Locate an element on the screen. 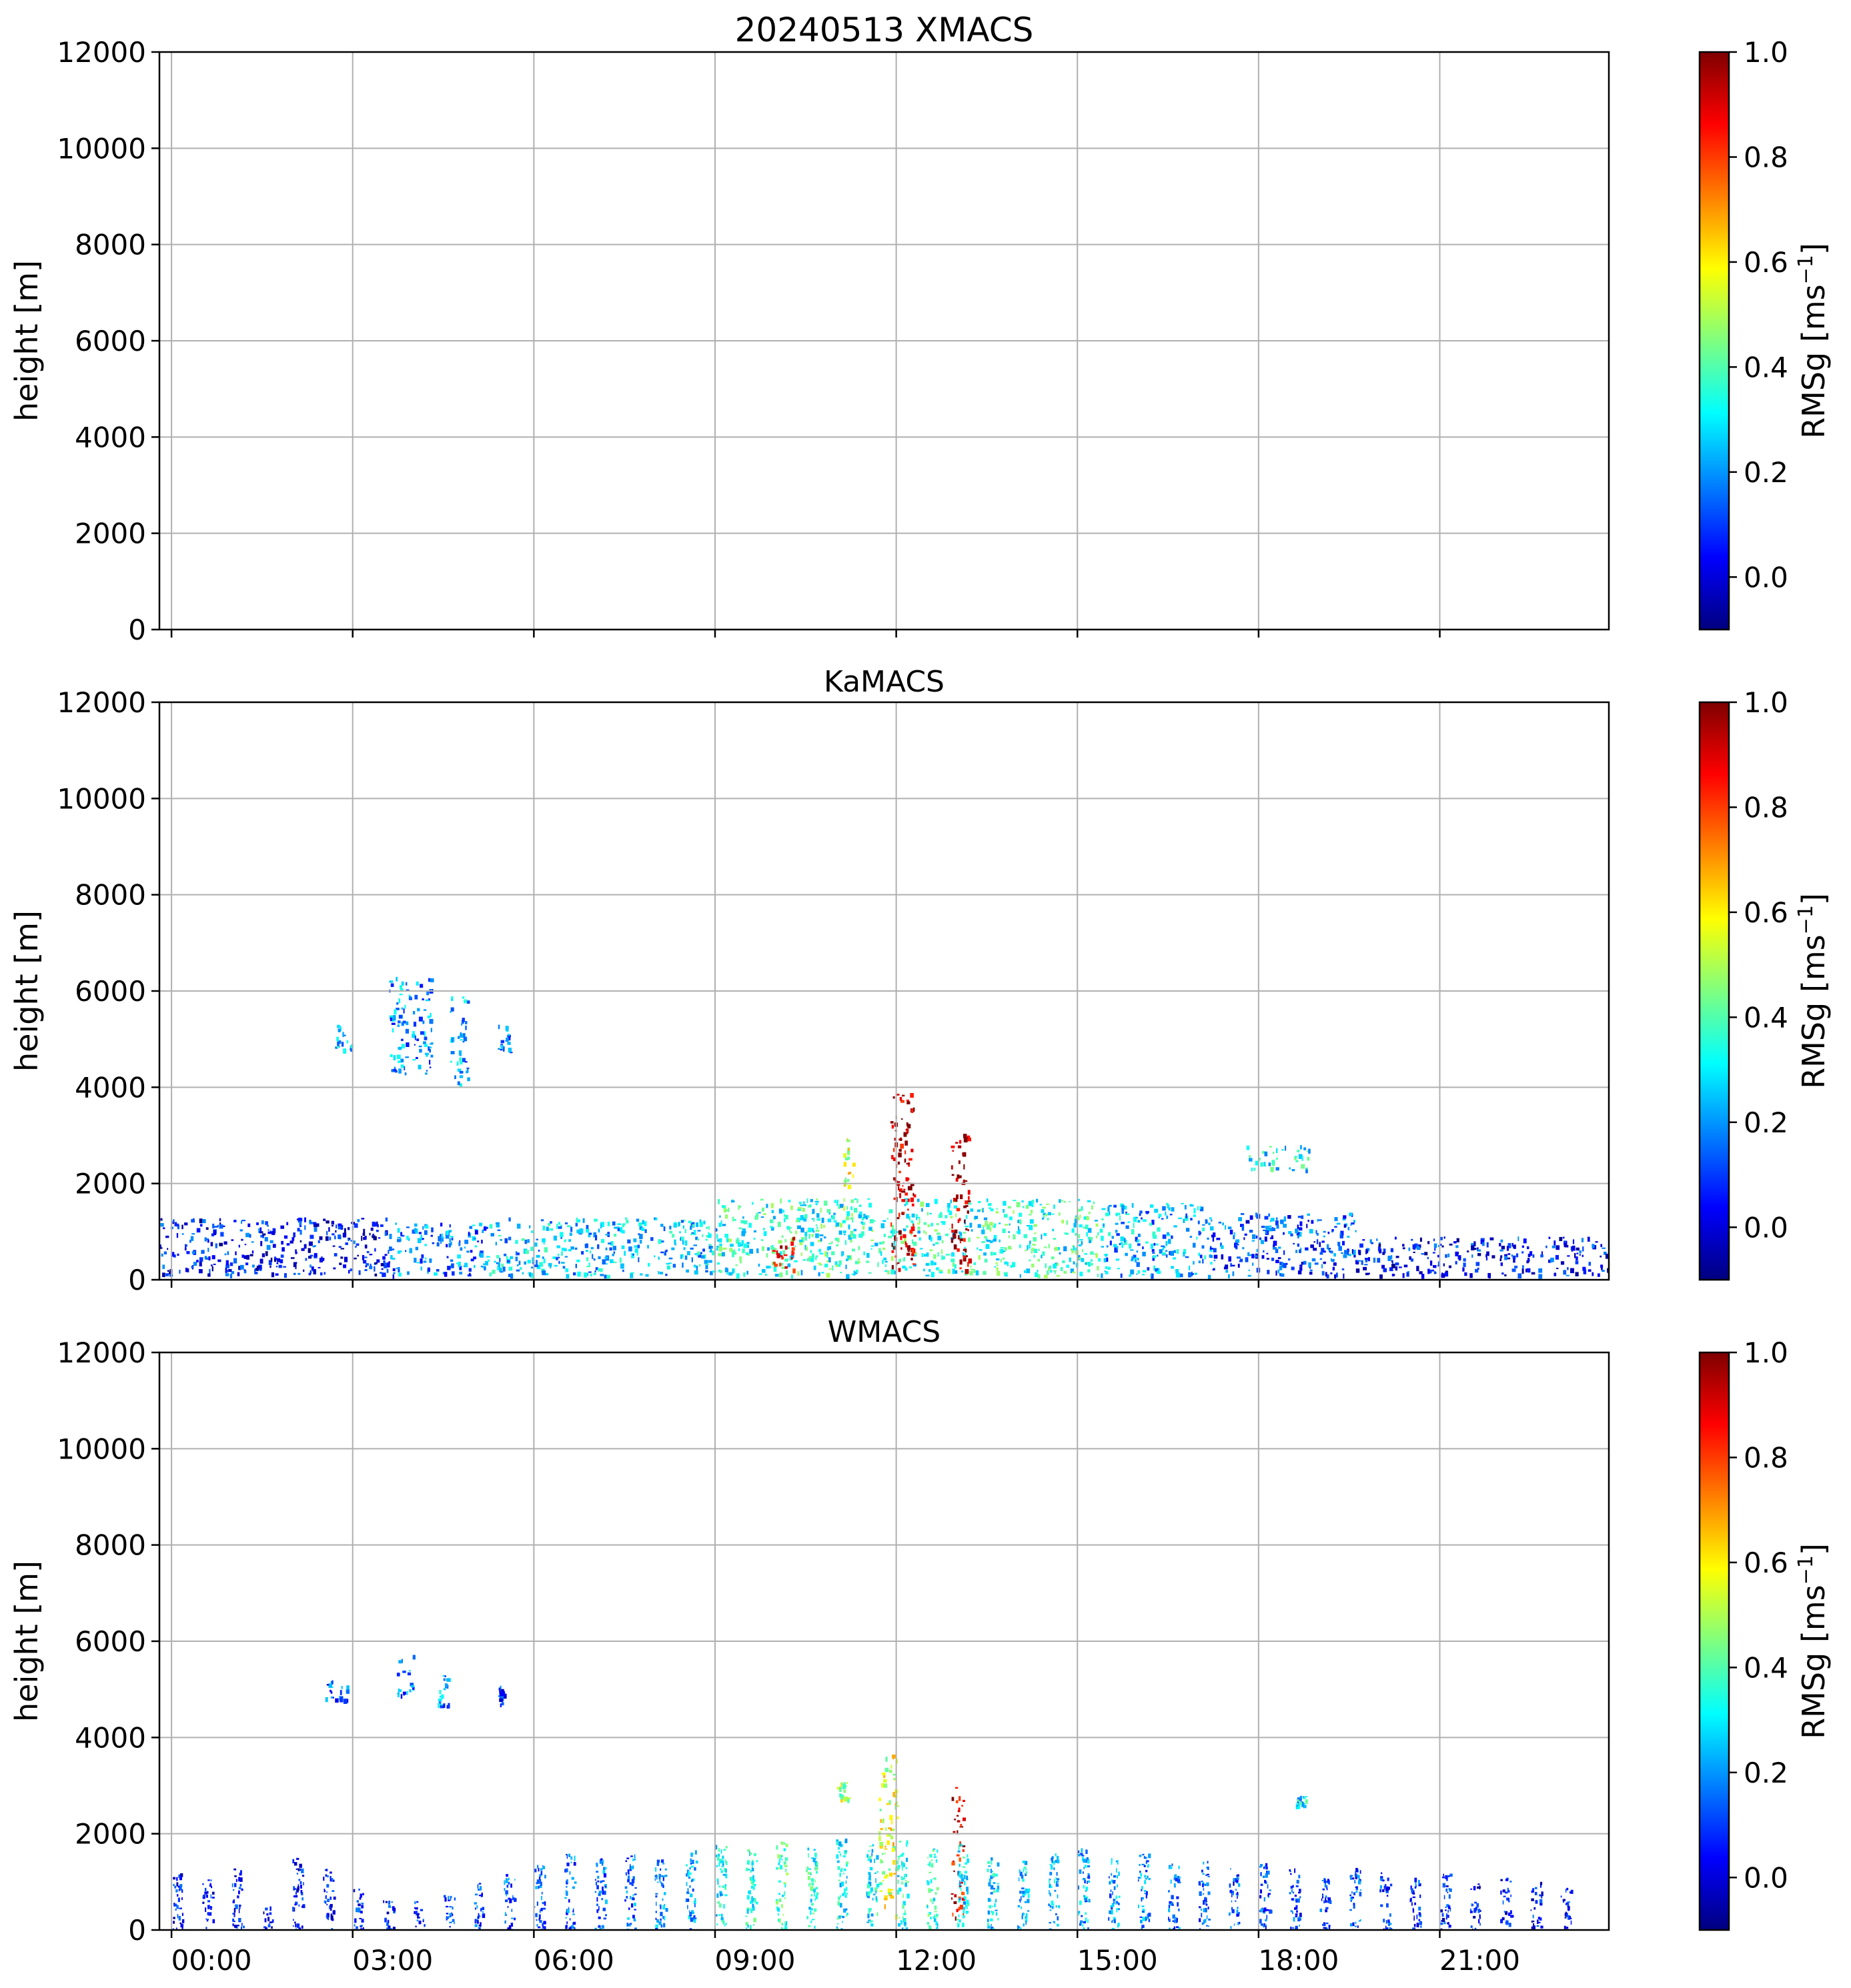 This screenshot has height=1988, width=1851. heatmap-region-boundary-layer is located at coordinates (602, 1248).